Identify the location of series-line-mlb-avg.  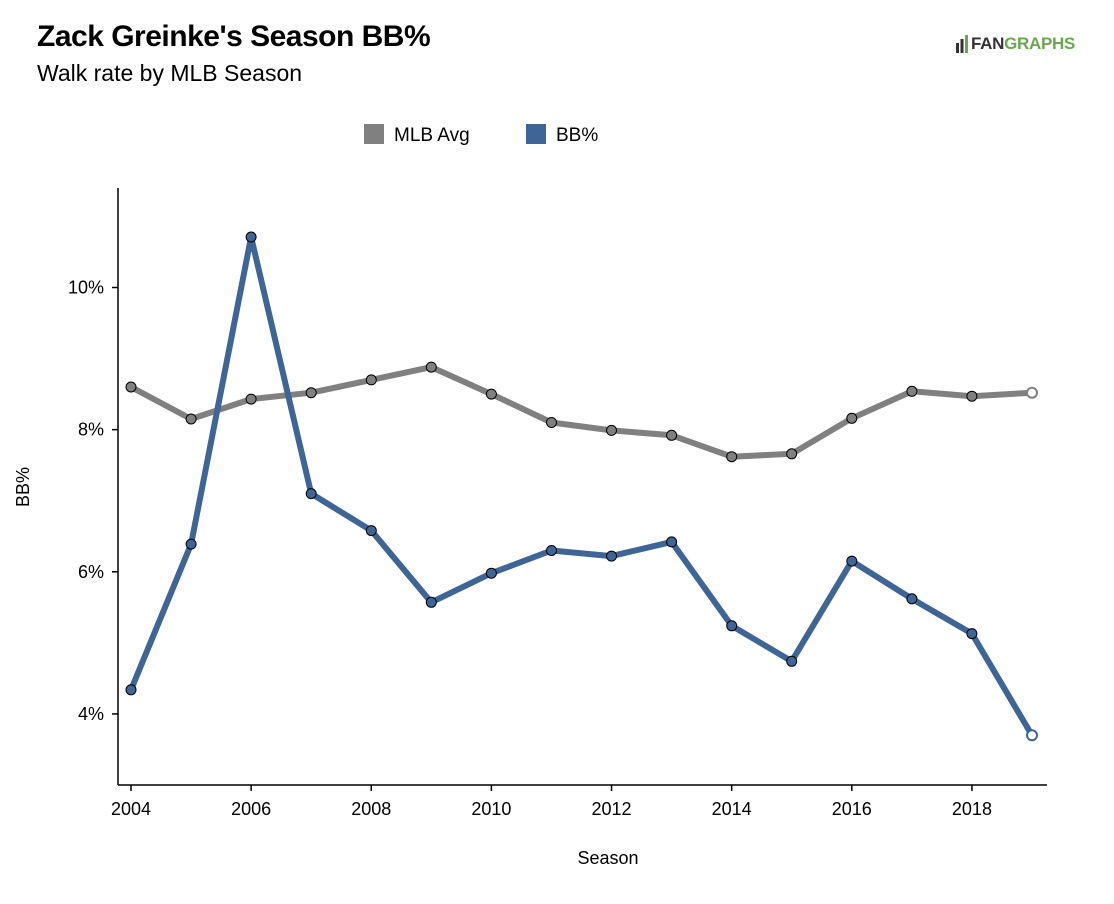
(581, 412).